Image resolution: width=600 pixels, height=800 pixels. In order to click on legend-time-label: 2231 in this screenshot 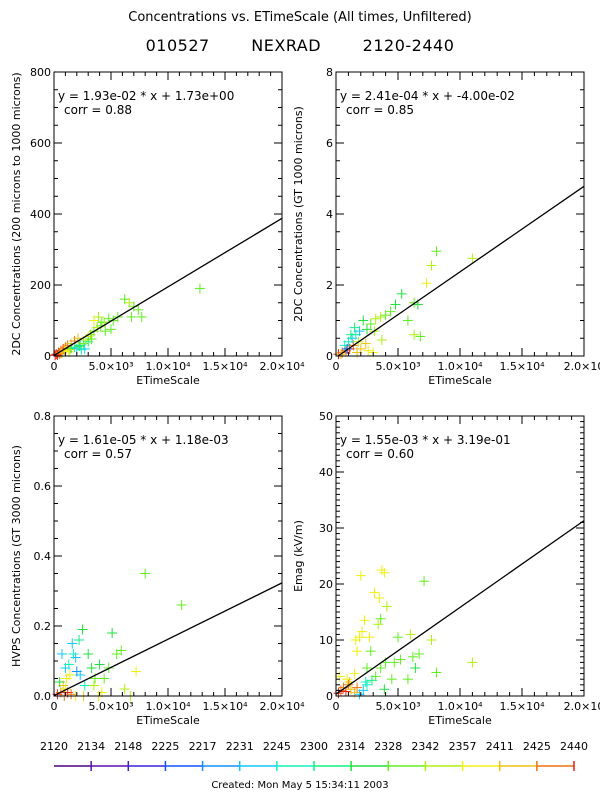, I will do `click(240, 746)`.